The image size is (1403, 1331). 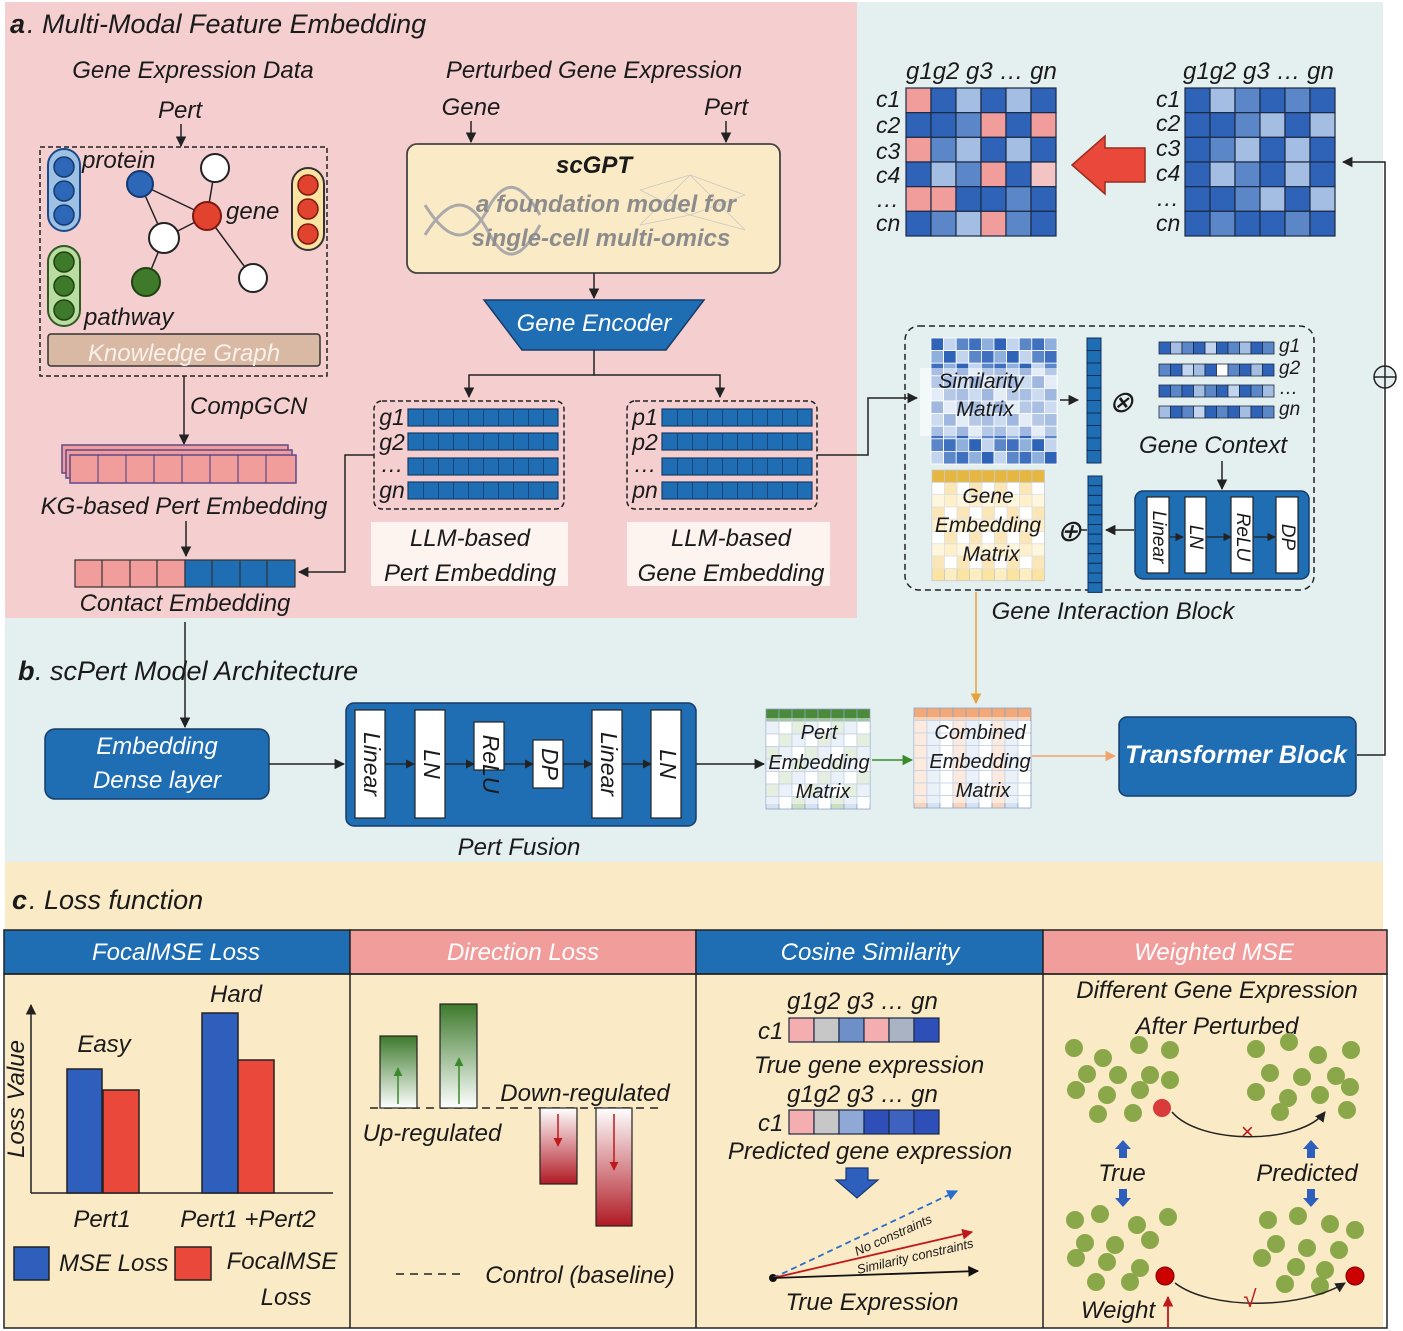 I want to click on graph-node, so click(x=215, y=168).